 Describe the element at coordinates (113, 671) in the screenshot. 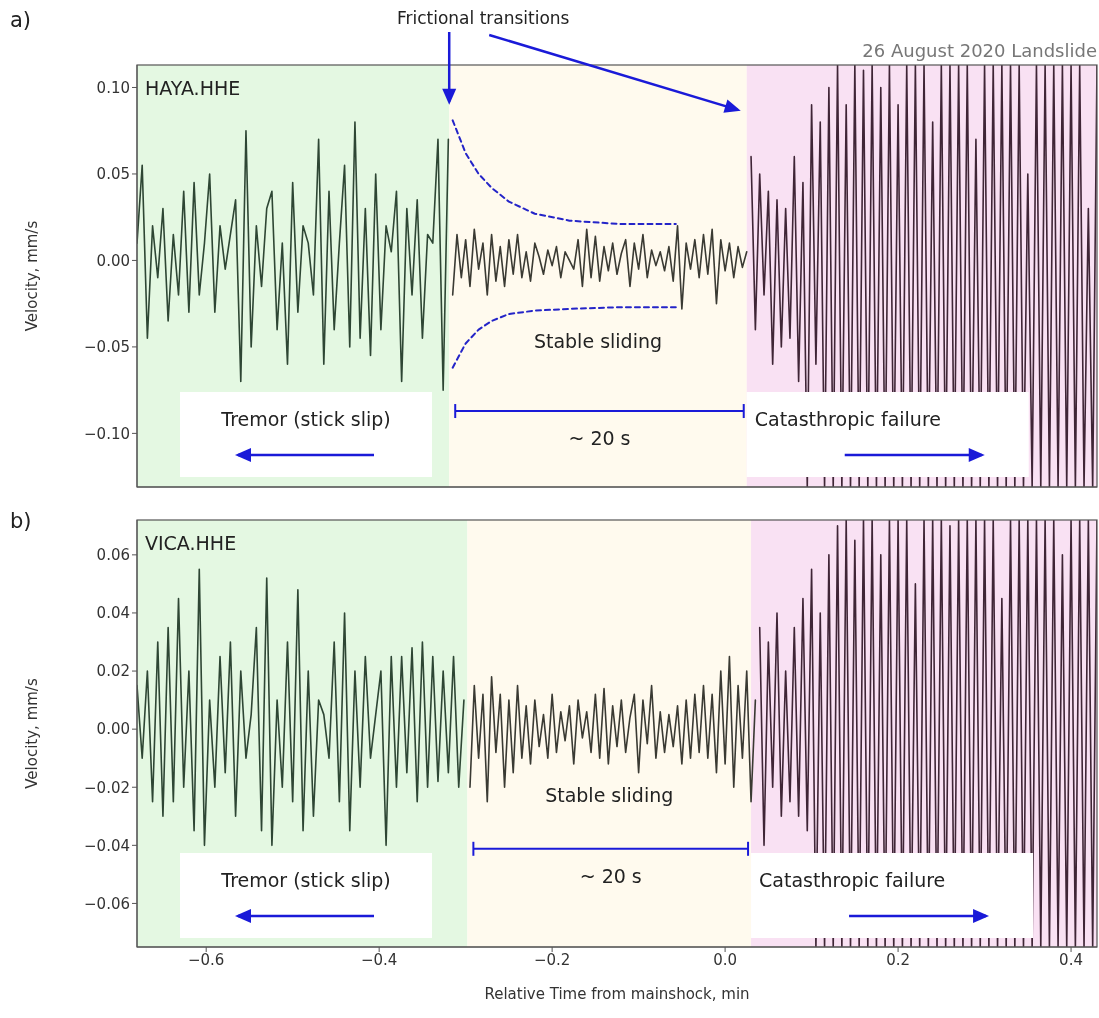

I see `y-tick-label: 0.02` at that location.